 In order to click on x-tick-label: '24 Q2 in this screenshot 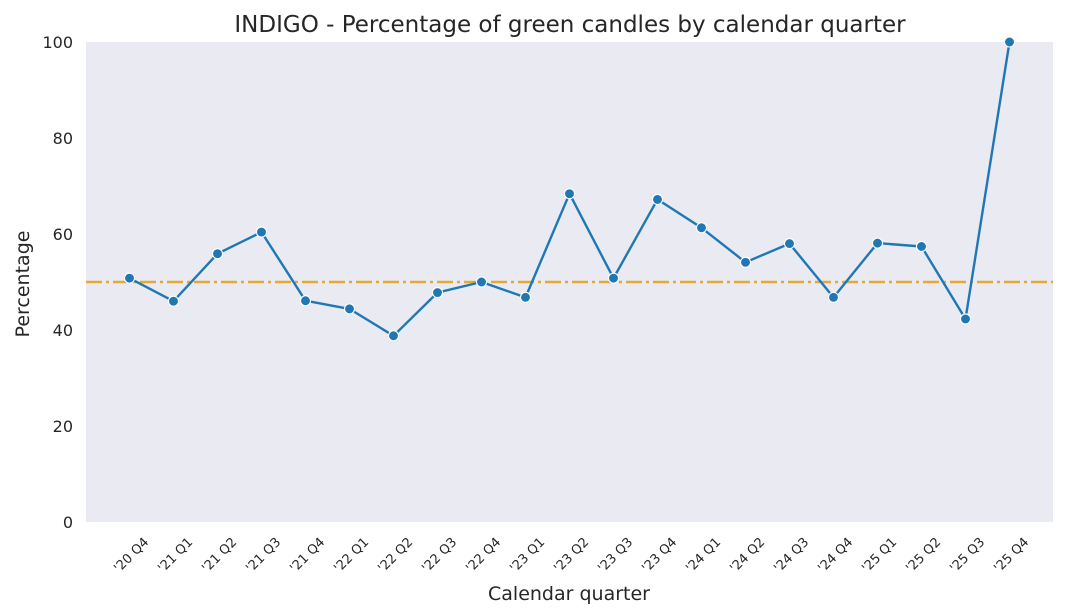, I will do `click(747, 555)`.